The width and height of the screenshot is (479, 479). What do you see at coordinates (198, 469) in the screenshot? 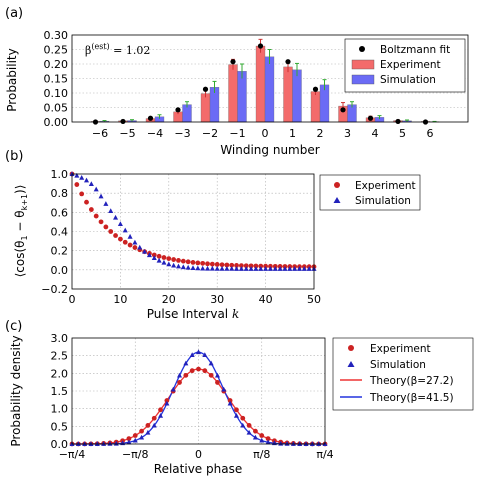
I see `x-axis-label-c: Relative phase` at bounding box center [198, 469].